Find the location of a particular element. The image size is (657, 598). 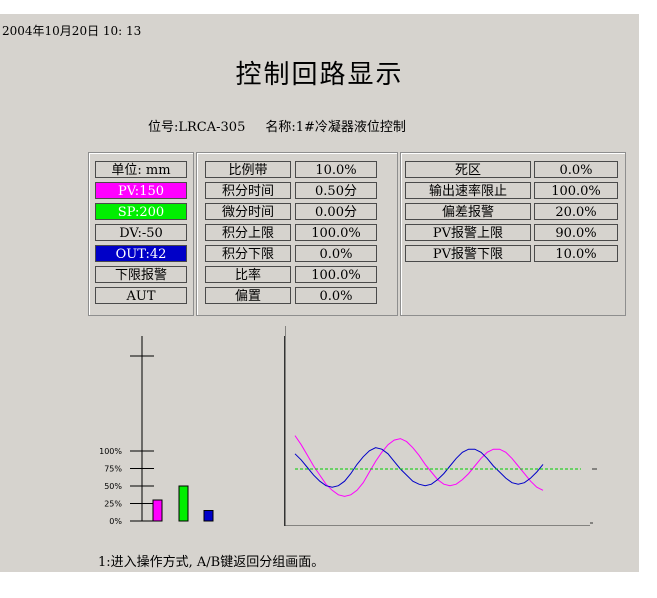

bar-y-tick-label: 100% is located at coordinates (110, 451).